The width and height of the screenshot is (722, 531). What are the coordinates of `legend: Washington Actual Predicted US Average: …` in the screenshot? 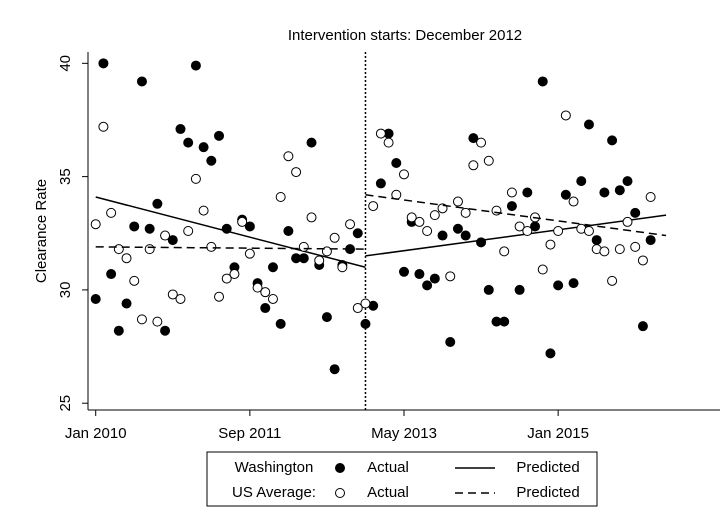 It's located at (402, 479).